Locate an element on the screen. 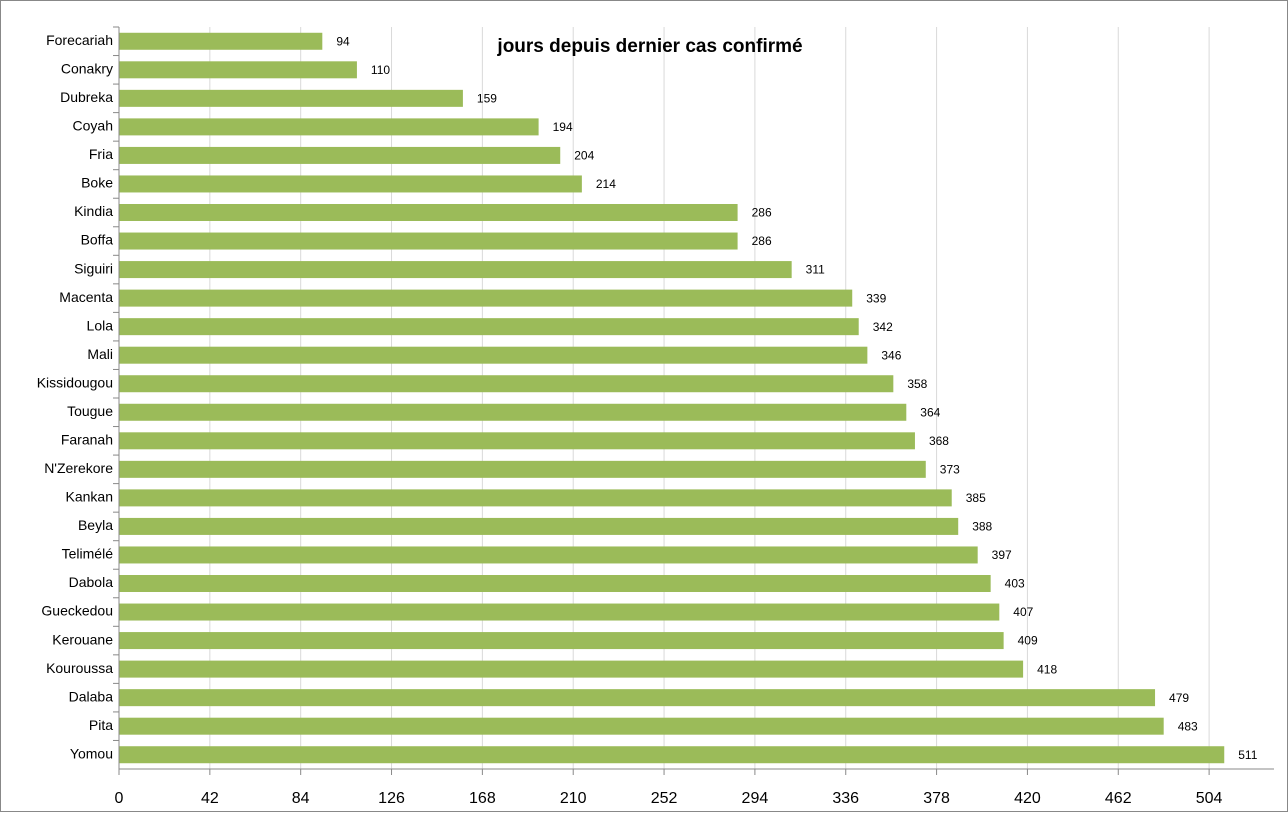 The image size is (1288, 817). x-tick-label: 252 is located at coordinates (664, 798).